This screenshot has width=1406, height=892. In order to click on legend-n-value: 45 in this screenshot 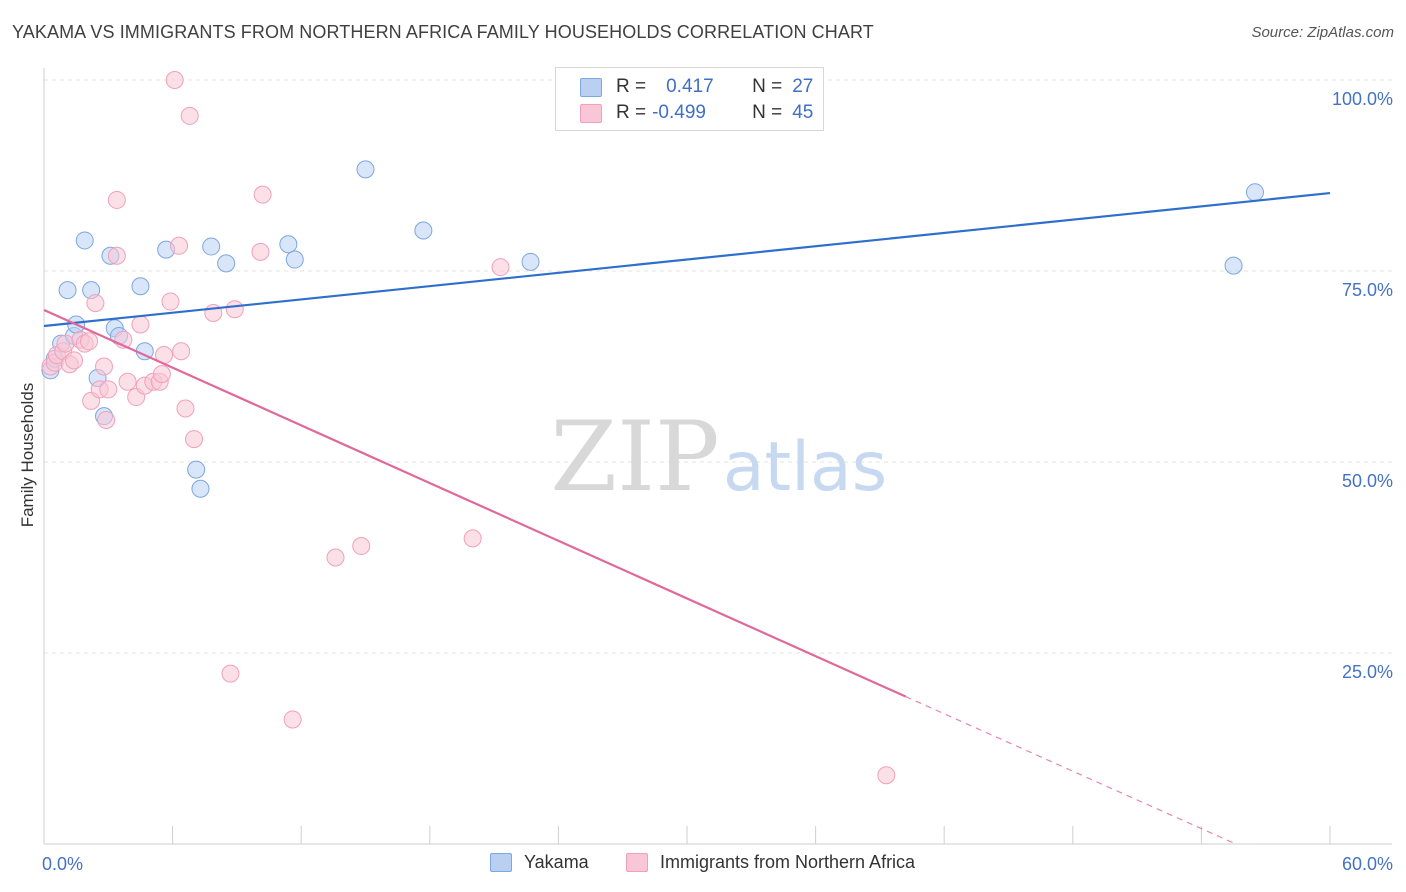, I will do `click(803, 112)`.